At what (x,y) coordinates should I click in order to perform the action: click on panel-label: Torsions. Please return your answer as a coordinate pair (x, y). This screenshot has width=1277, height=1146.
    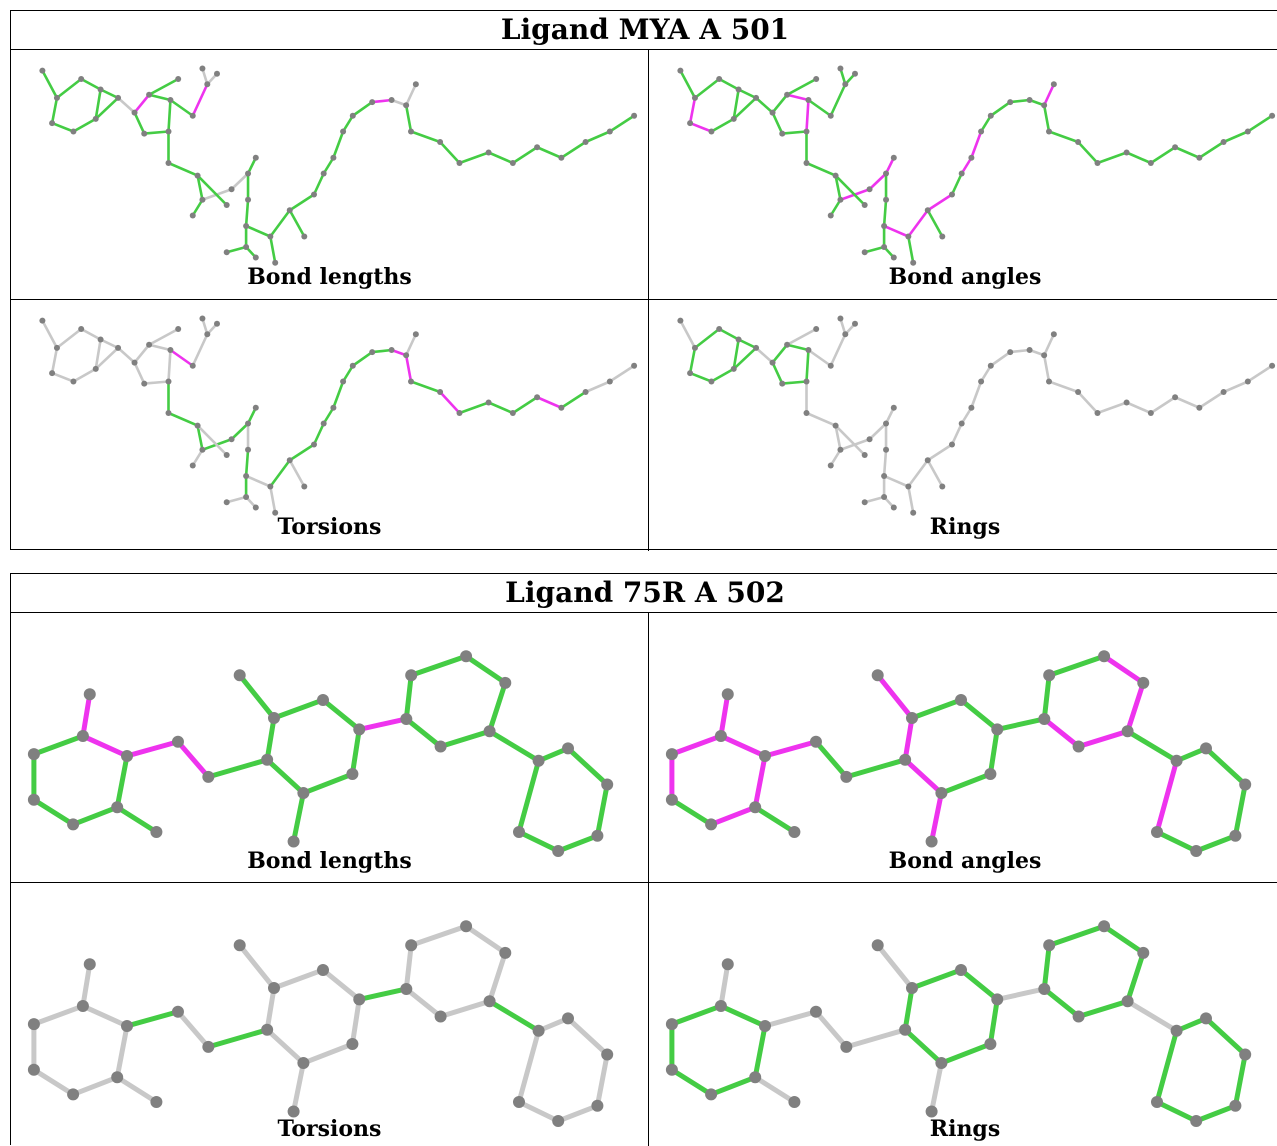
    Looking at the image, I should click on (329, 527).